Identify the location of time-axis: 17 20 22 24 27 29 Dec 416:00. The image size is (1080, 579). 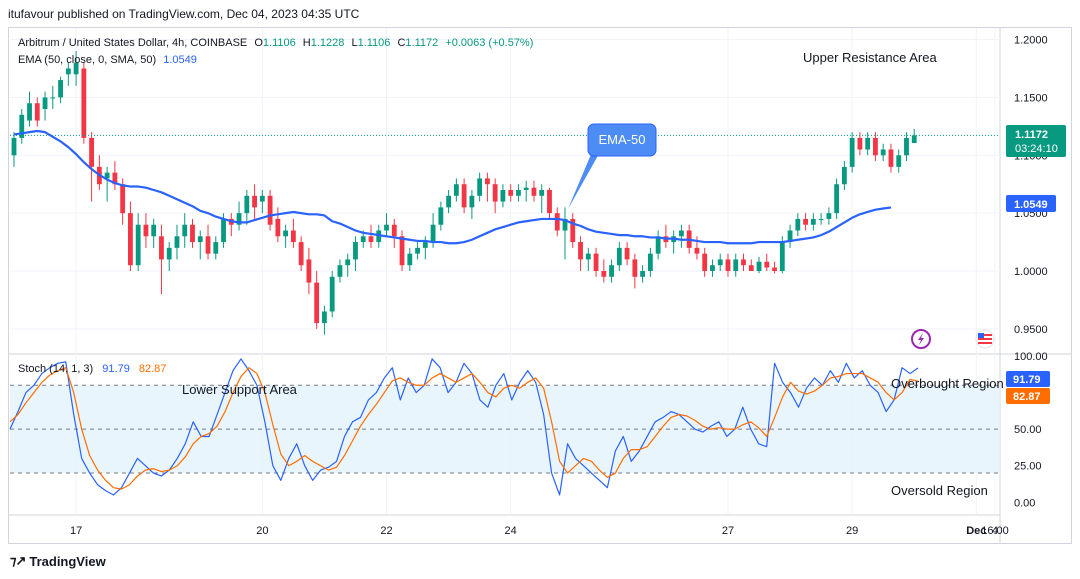
(539, 531).